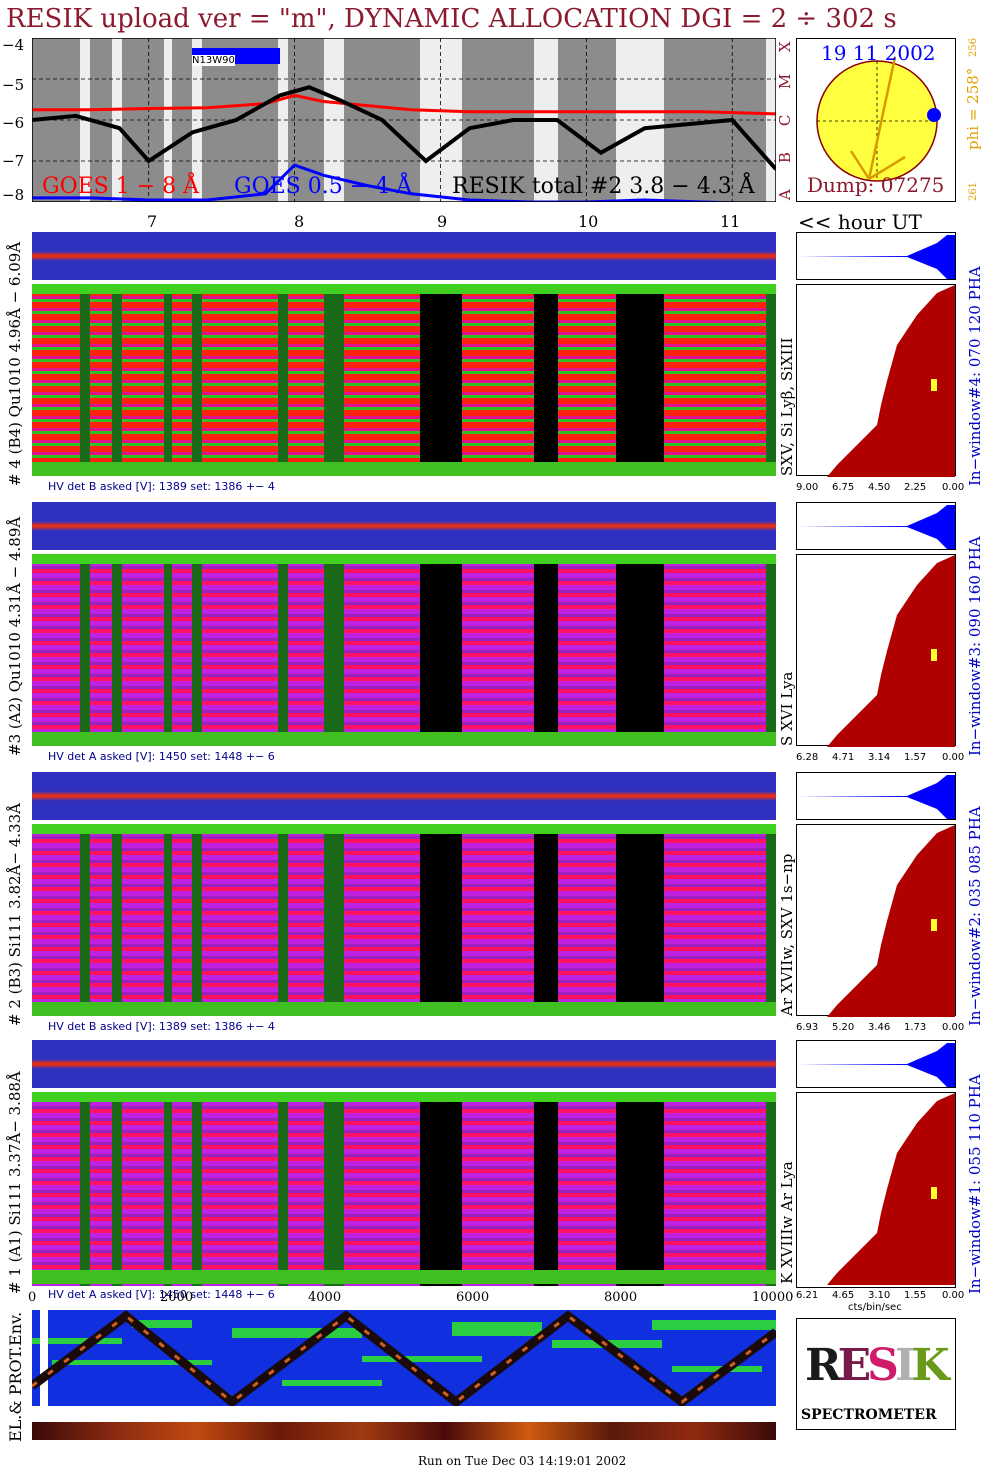 The width and height of the screenshot is (1004, 1477). Describe the element at coordinates (236, 57) in the screenshot. I see `noaa-box: N13W90` at that location.